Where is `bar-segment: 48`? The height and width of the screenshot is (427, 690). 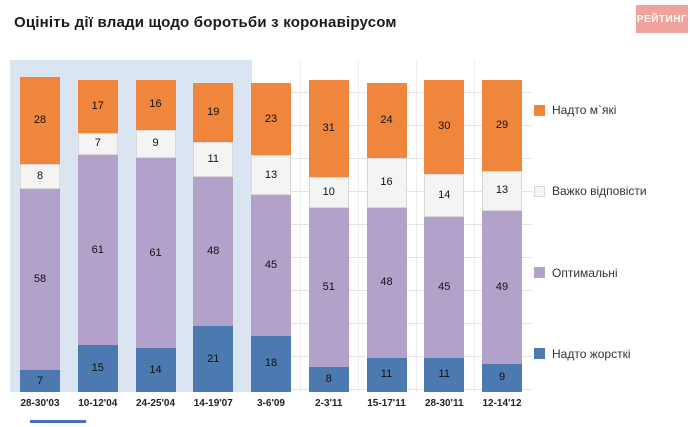 bar-segment: 48 is located at coordinates (213, 251).